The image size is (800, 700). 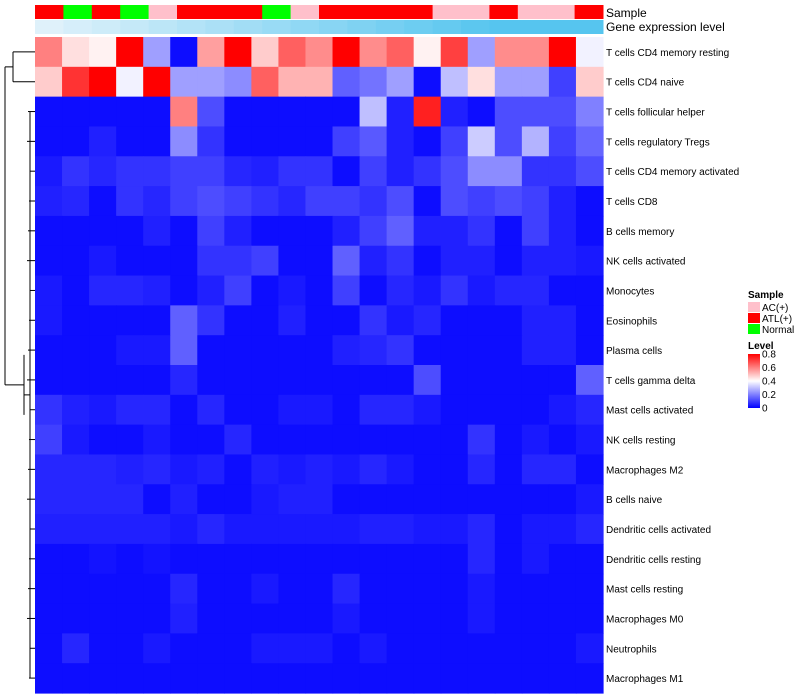 I want to click on level-colorbar, so click(x=754, y=381).